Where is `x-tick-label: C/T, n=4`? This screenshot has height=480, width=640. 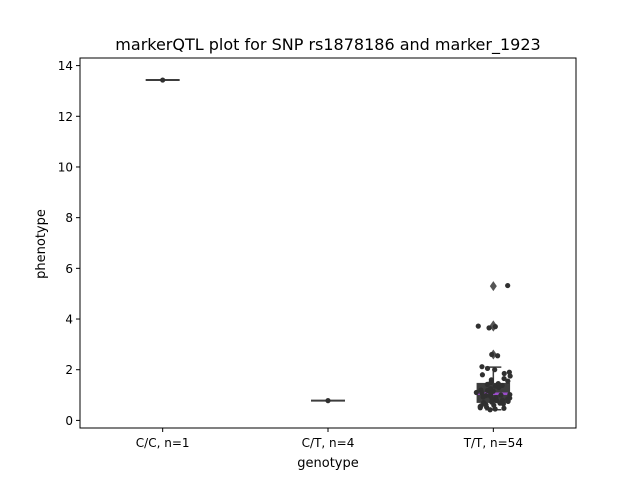 x-tick-label: C/T, n=4 is located at coordinates (328, 443).